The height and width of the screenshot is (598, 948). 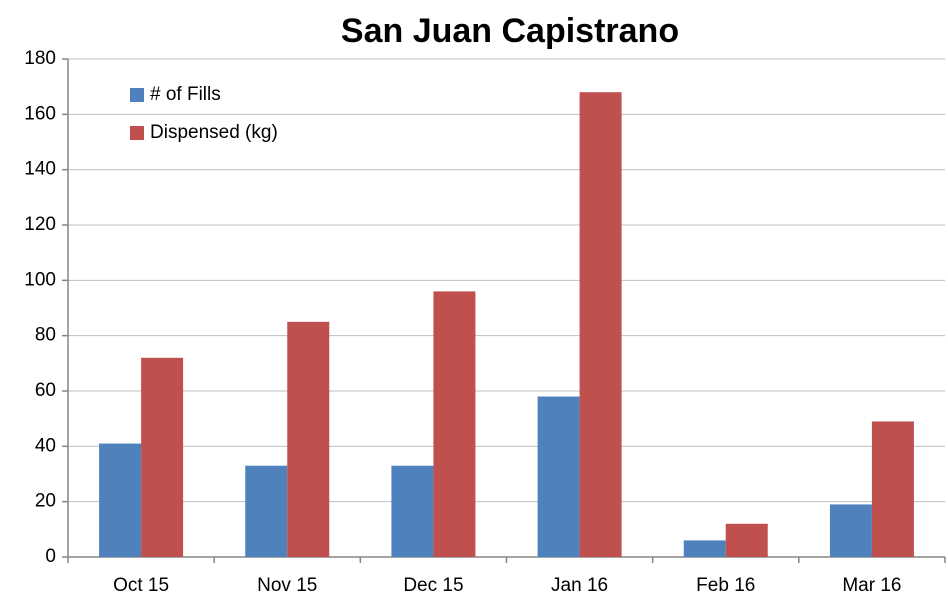 I want to click on x-tick-label: Nov 15, so click(x=287, y=585).